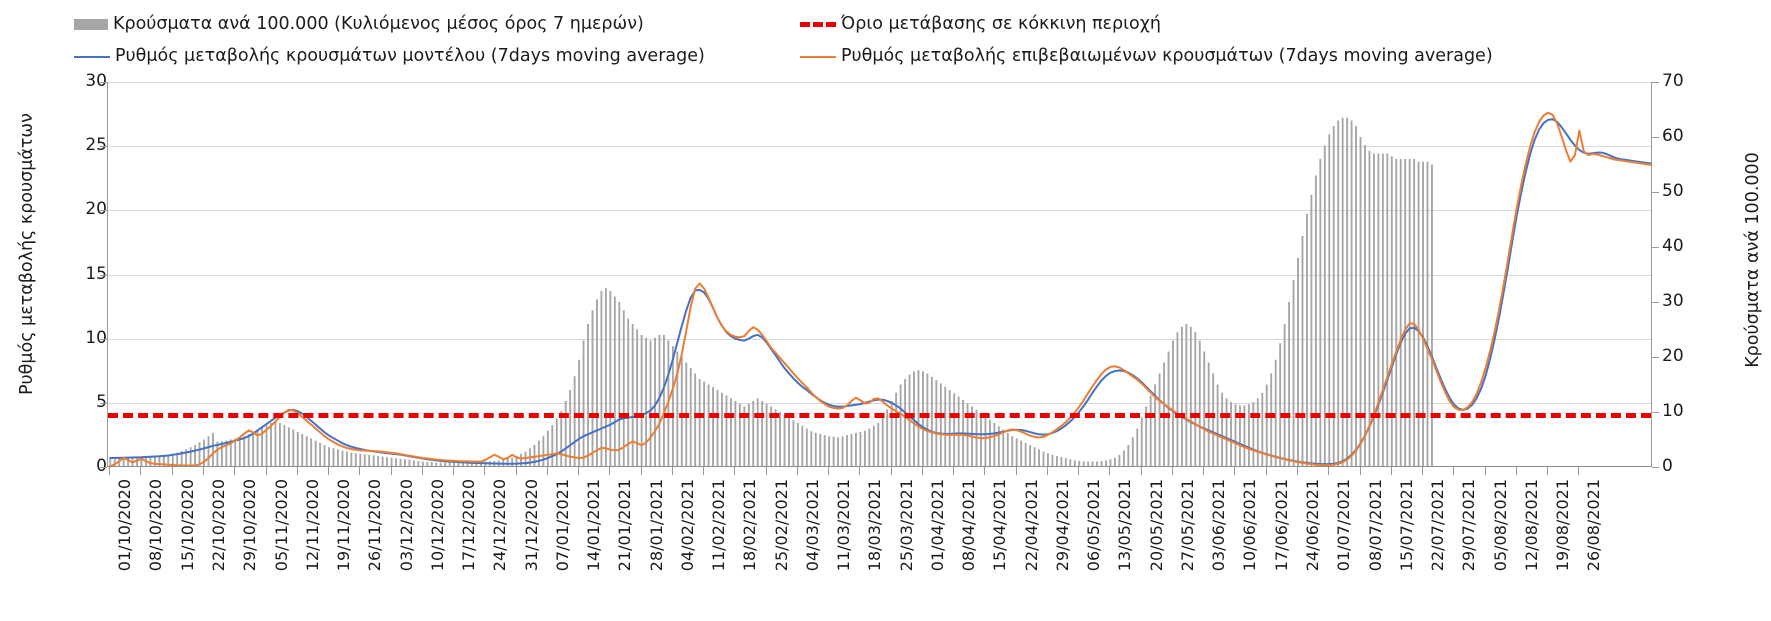 The width and height of the screenshot is (1771, 621). Describe the element at coordinates (818, 56) in the screenshot. I see `line-swatch-orange-icon` at that location.